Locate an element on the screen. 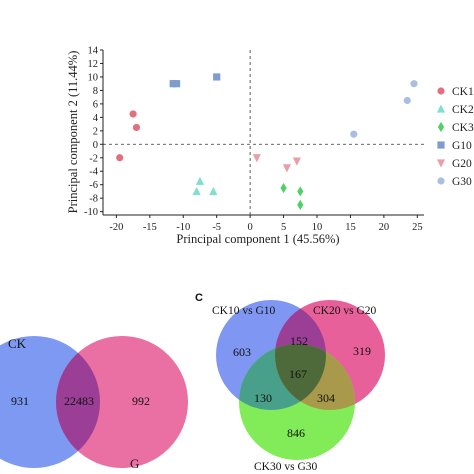 The height and width of the screenshot is (474, 474). y-ticks: 14 12 10 8 6 4 2 0 -2 -4 -6 -8 -10 is located at coordinates (93, 132).